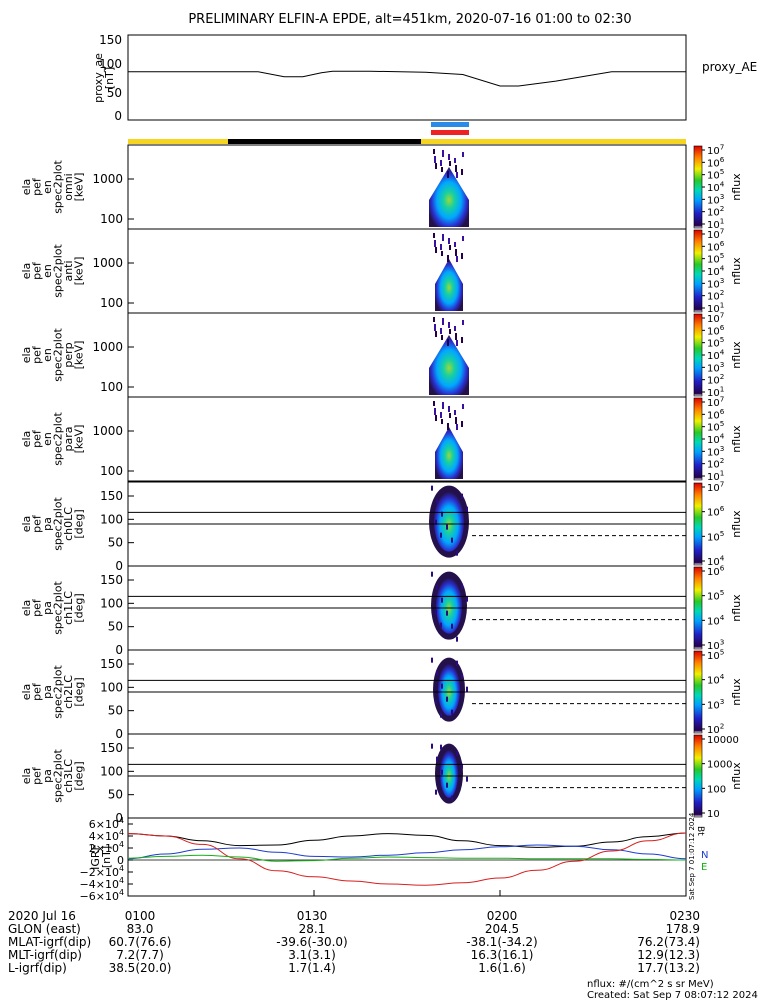 This screenshot has height=1000, width=775. What do you see at coordinates (407, 840) in the screenshot?
I see `igrf-series-x` at bounding box center [407, 840].